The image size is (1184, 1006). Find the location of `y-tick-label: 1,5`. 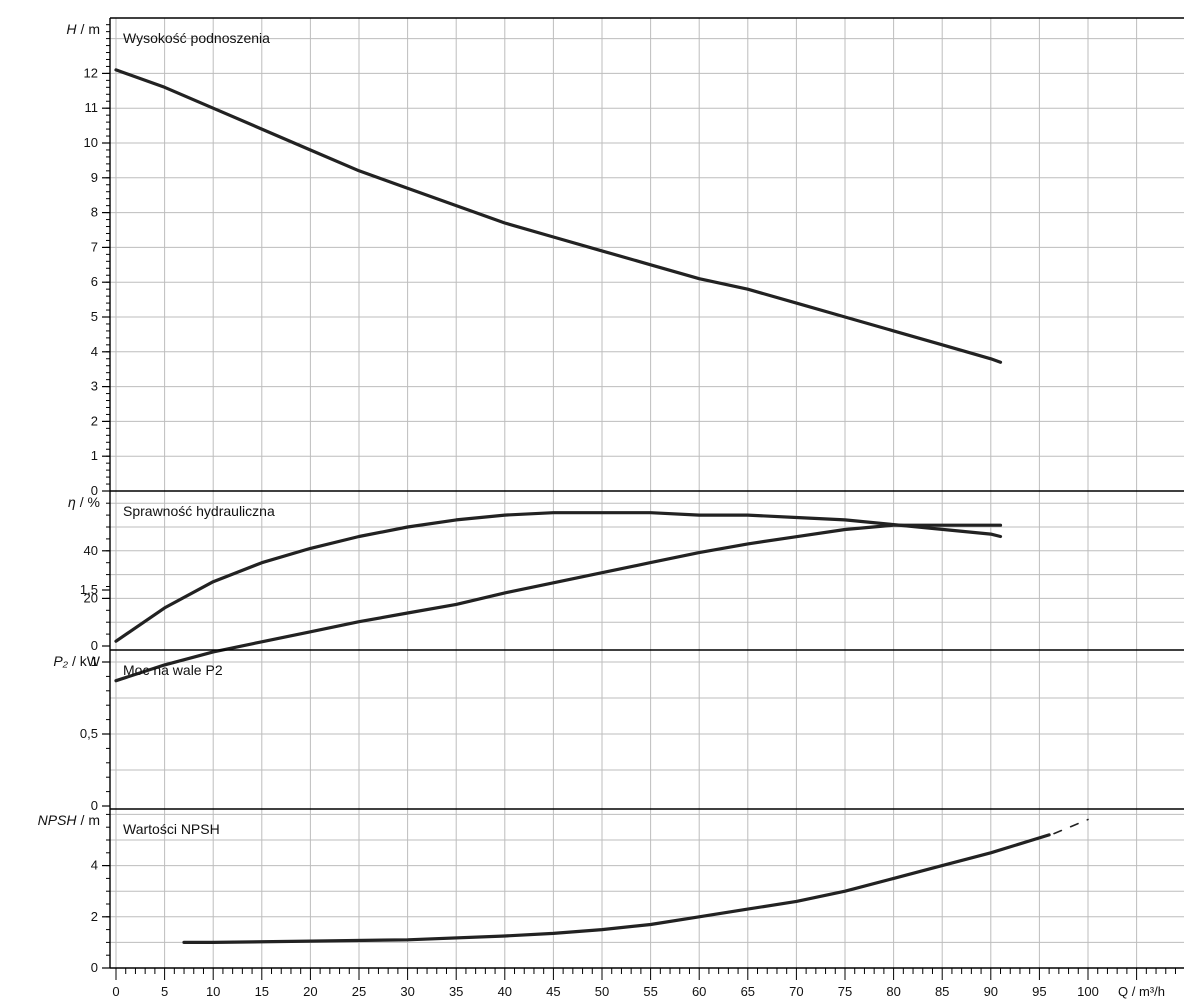

y-tick-label: 1,5 is located at coordinates (89, 589).